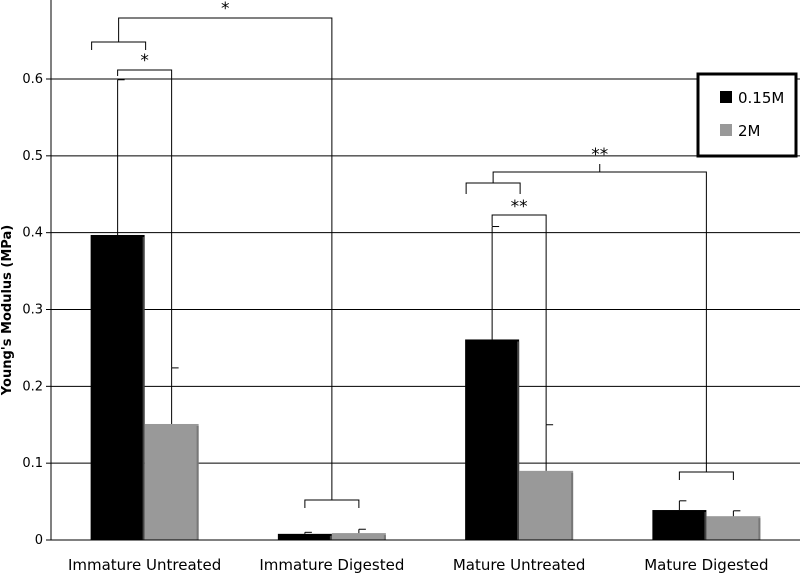  I want to click on category-label: Immature Digested, so click(331, 564).